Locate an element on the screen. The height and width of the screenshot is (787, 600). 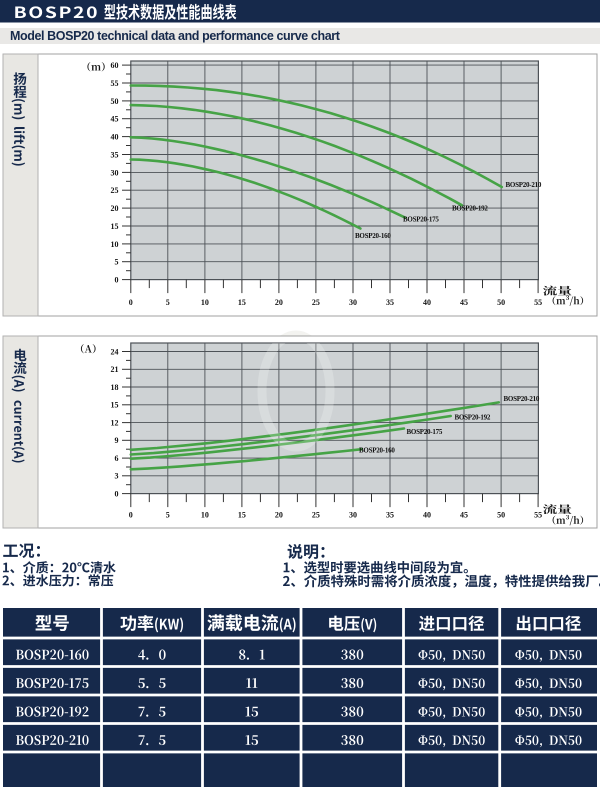
svg-text: 21 is located at coordinates (115, 369).